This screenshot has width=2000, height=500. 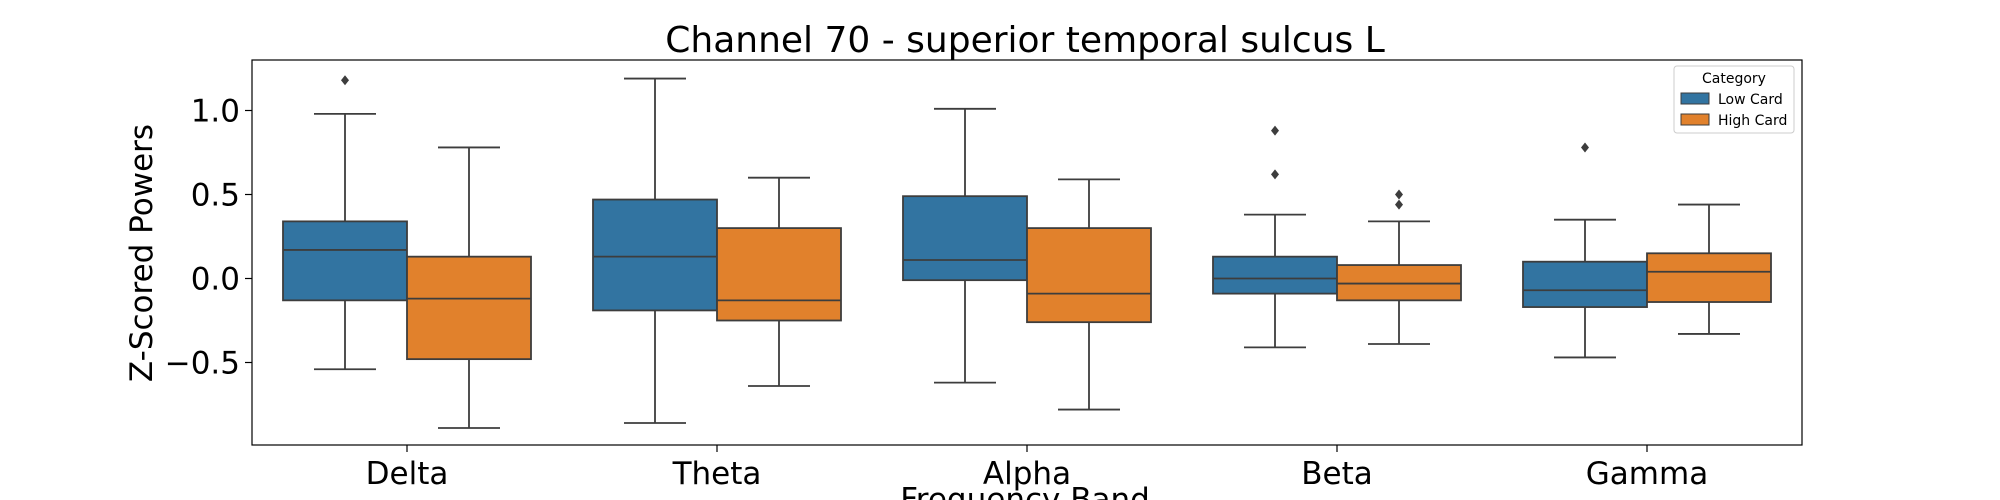 I want to click on box-low-card-beta, so click(x=1275, y=237).